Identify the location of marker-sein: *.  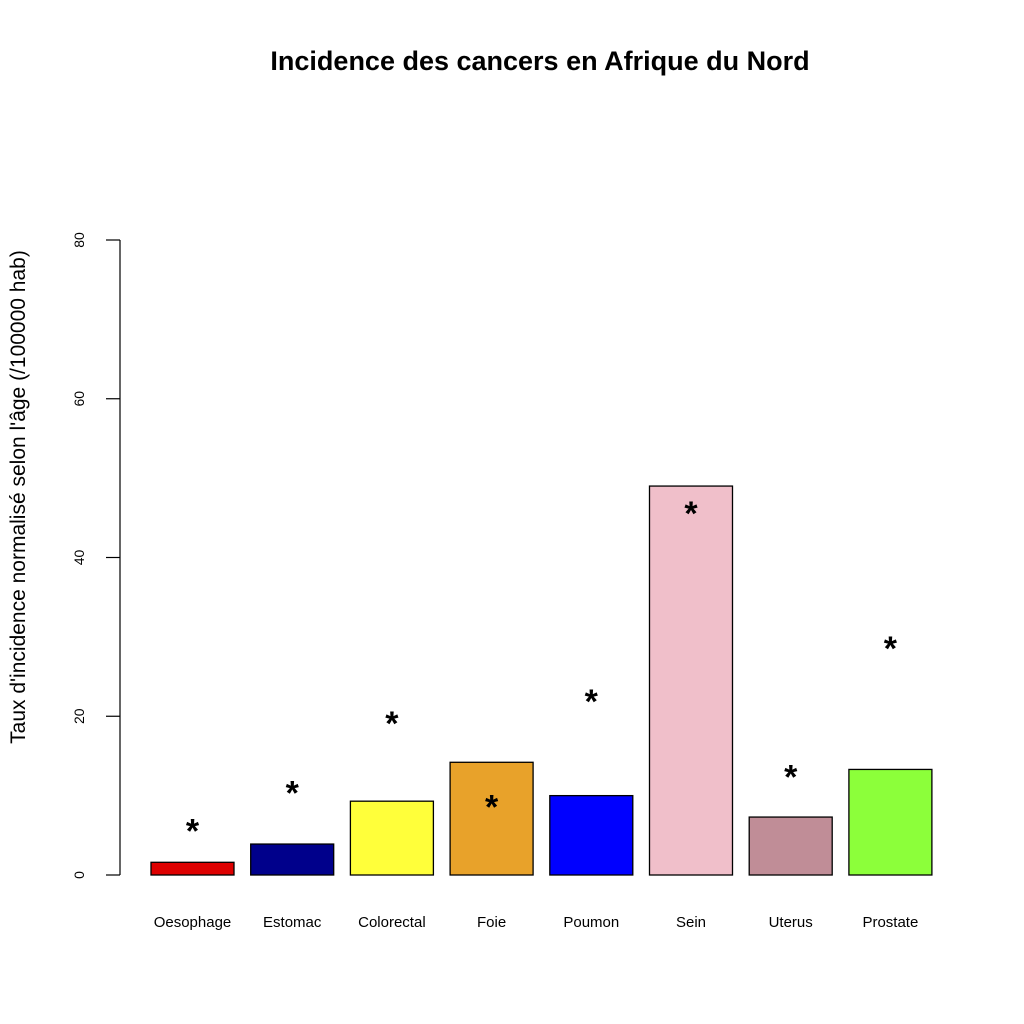
(691, 514).